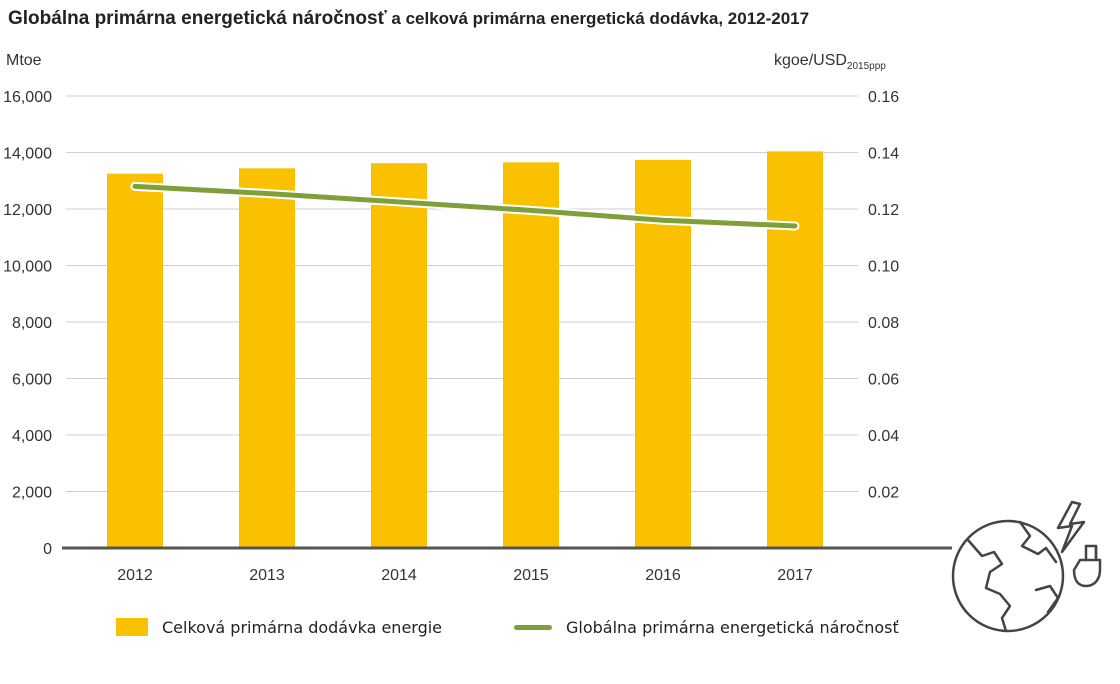 The height and width of the screenshot is (684, 1120). Describe the element at coordinates (465, 206) in the screenshot. I see `intensity-line` at that location.